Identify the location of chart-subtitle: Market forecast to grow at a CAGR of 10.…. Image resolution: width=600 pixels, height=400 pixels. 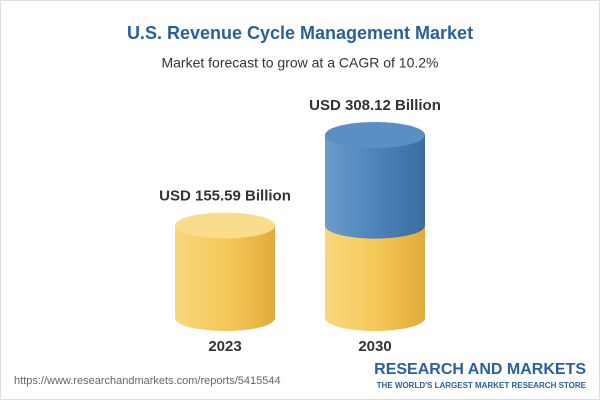
(299, 63).